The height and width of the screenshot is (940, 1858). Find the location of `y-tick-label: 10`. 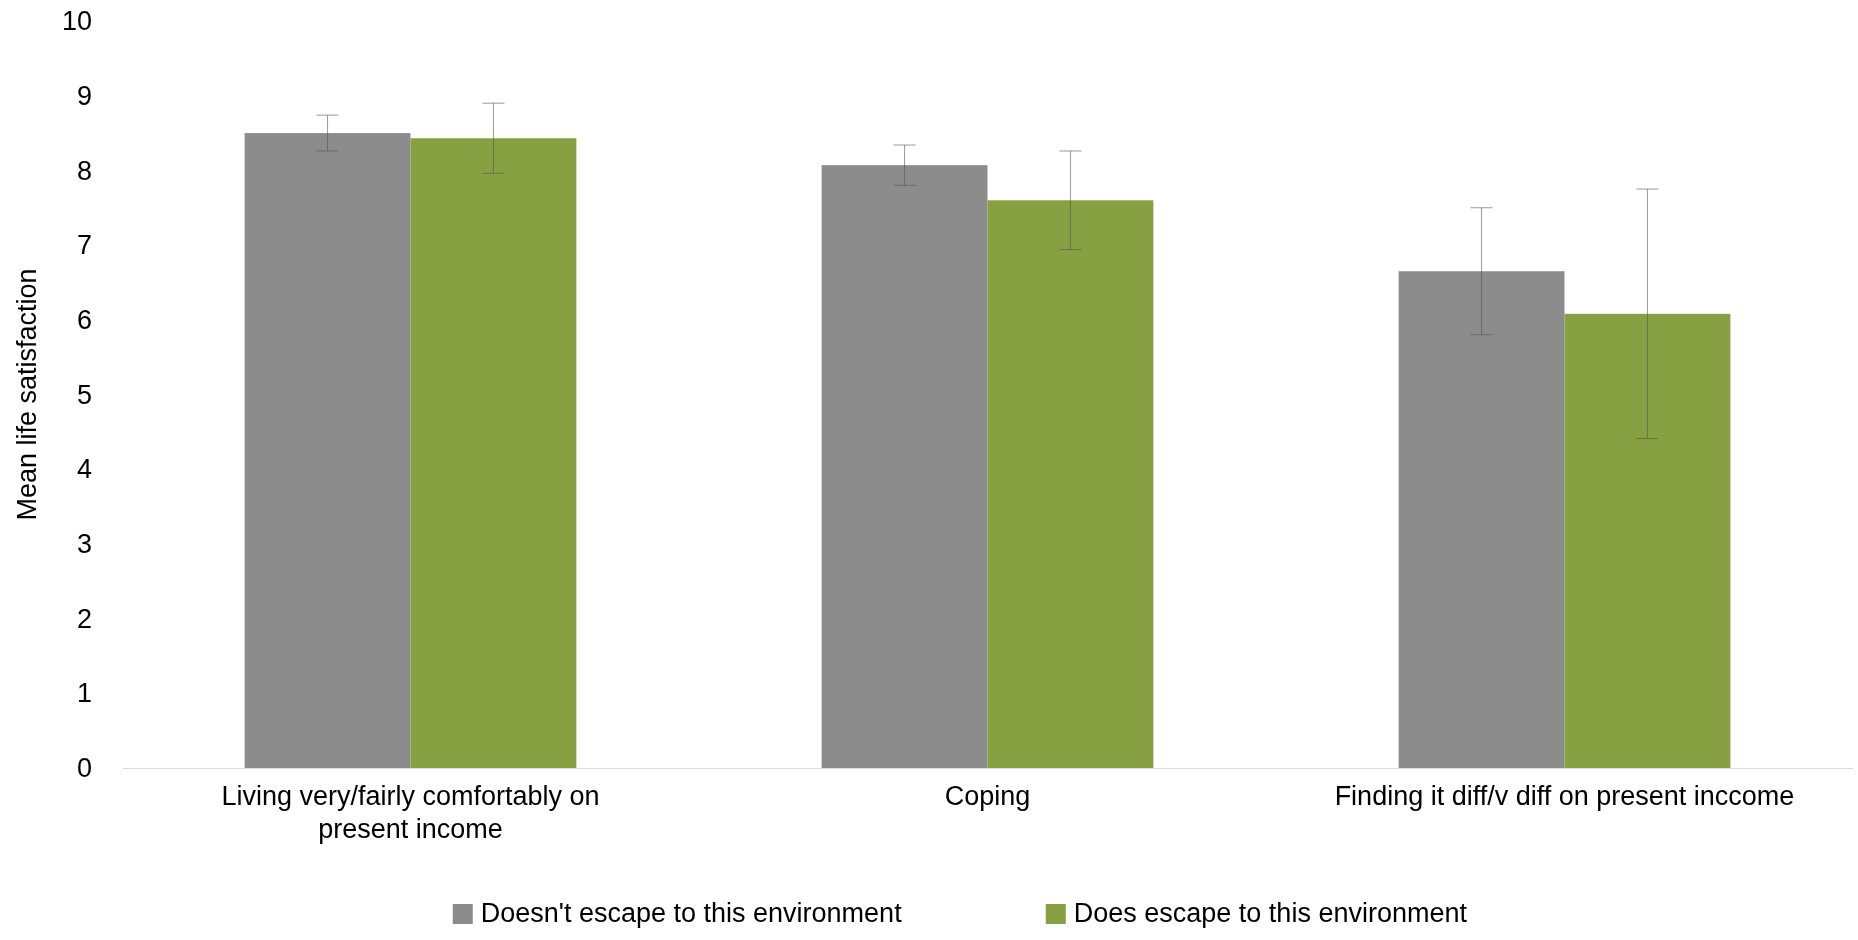

y-tick-label: 10 is located at coordinates (76, 21).